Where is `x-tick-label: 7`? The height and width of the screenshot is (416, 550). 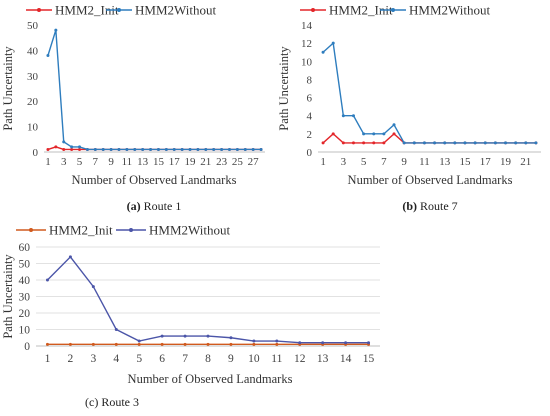
x-tick-label: 7 is located at coordinates (384, 162).